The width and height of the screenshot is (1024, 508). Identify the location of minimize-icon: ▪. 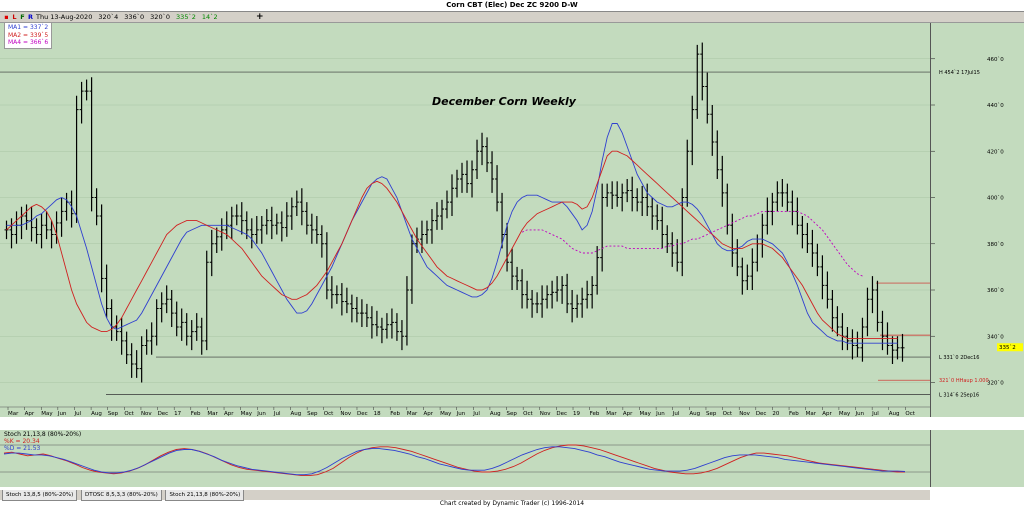
(6, 17).